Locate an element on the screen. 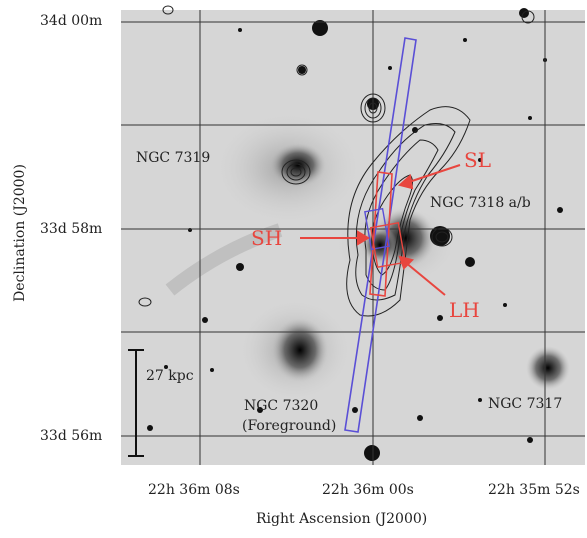  slit-sl-blue is located at coordinates (380, 235).